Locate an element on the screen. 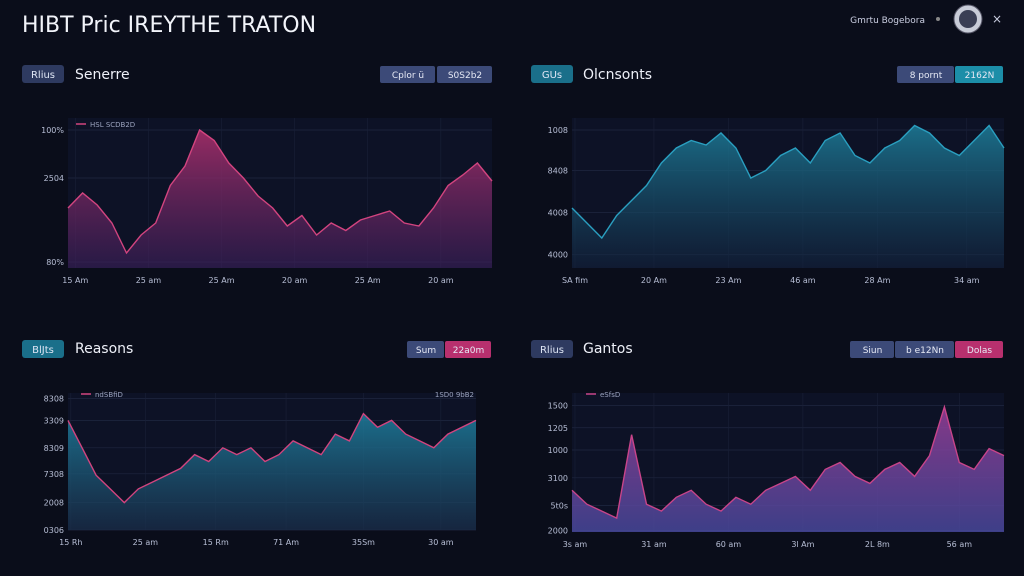 The image size is (1024, 576). y-tick-label: 5t0s is located at coordinates (559, 506).